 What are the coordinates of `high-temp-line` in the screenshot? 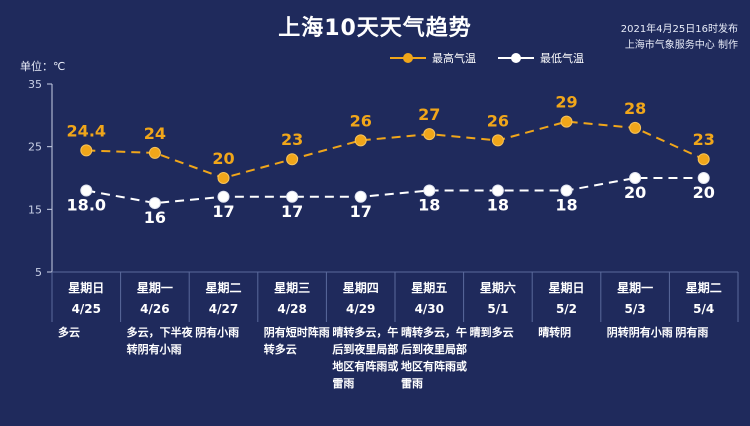 It's located at (395, 150).